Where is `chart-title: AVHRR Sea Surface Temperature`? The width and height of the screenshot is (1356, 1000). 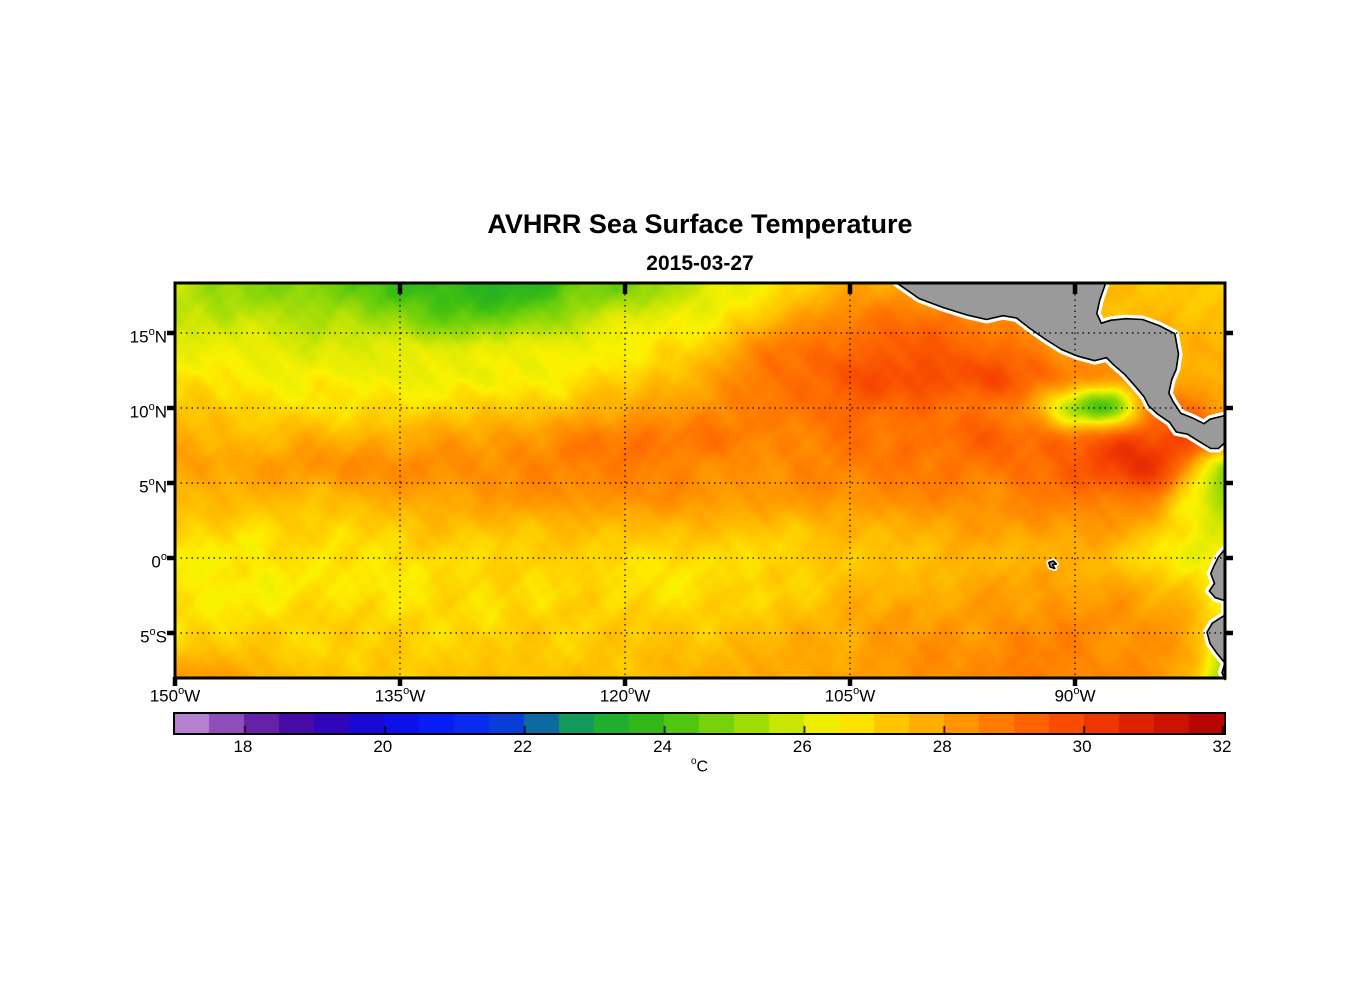
chart-title: AVHRR Sea Surface Temperature is located at coordinates (700, 224).